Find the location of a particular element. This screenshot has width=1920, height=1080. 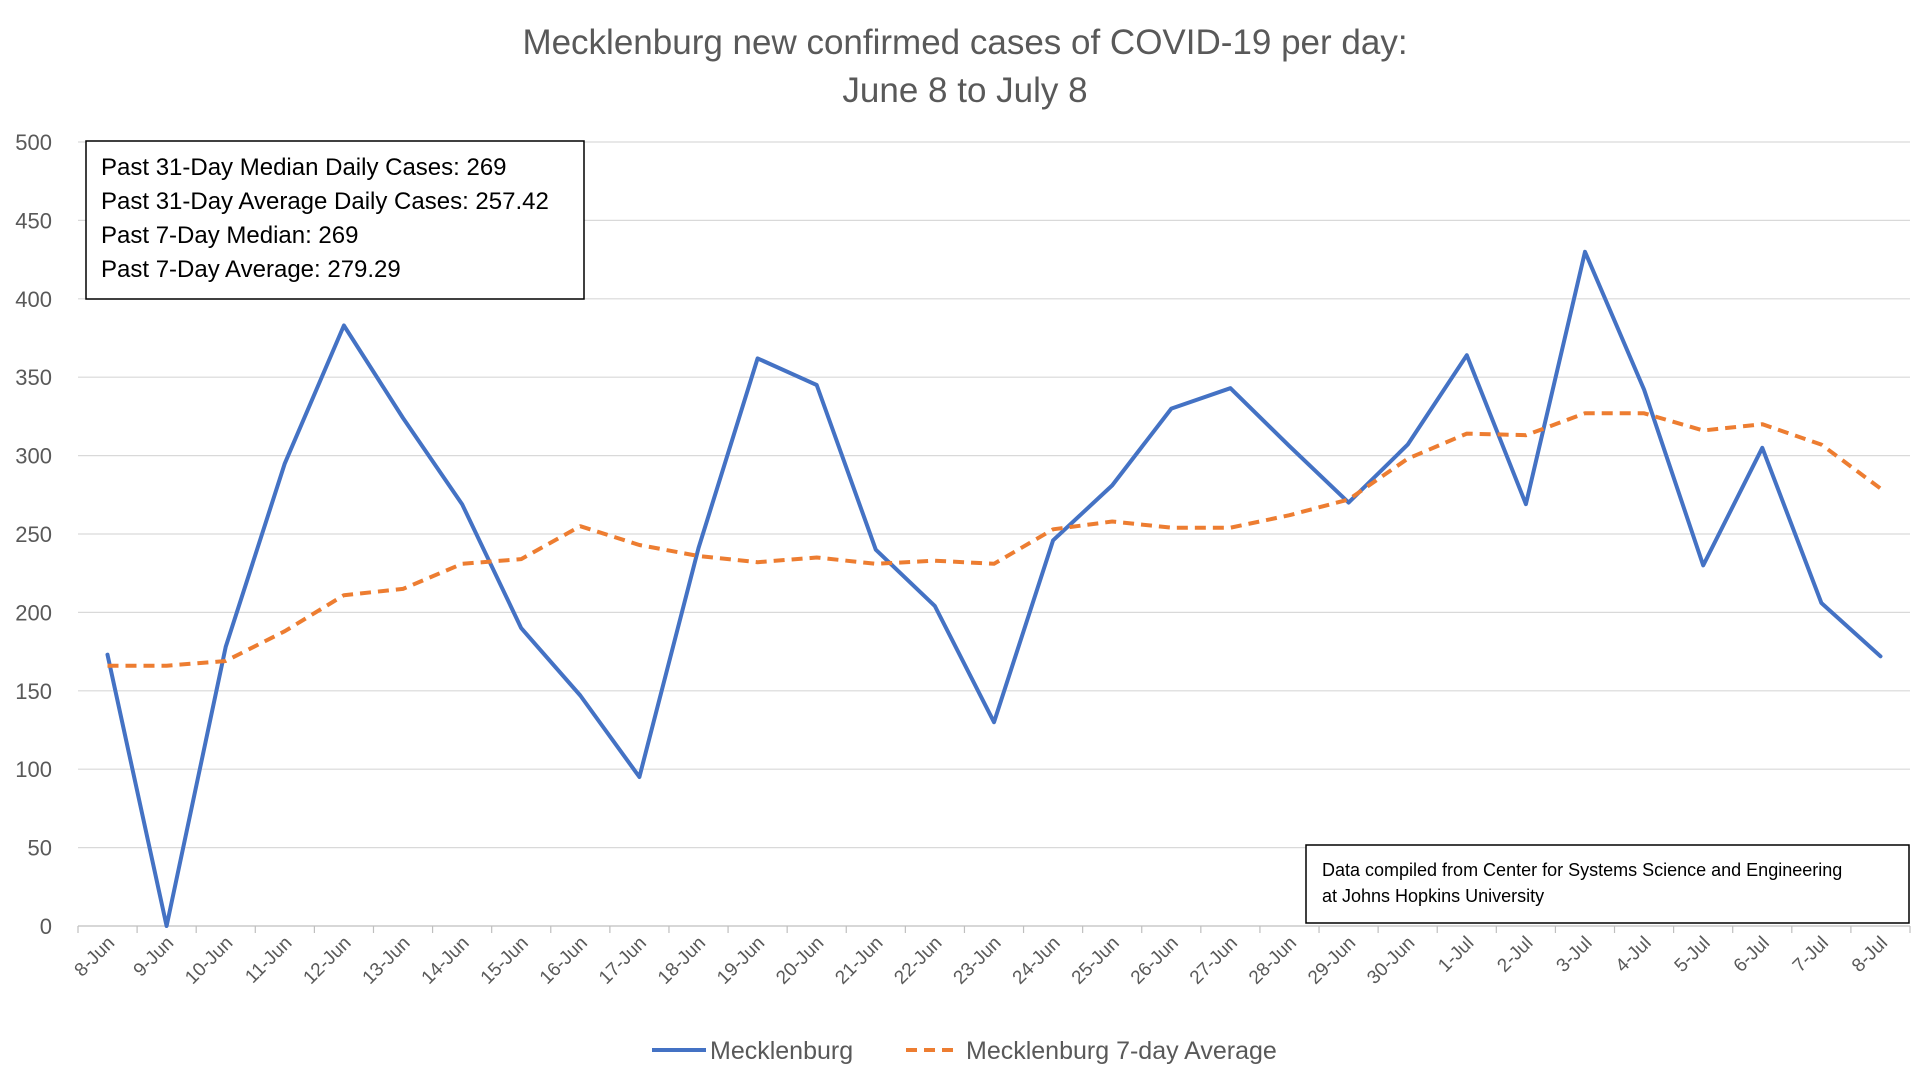

x-tick-label: 10-Jun is located at coordinates (209, 961).